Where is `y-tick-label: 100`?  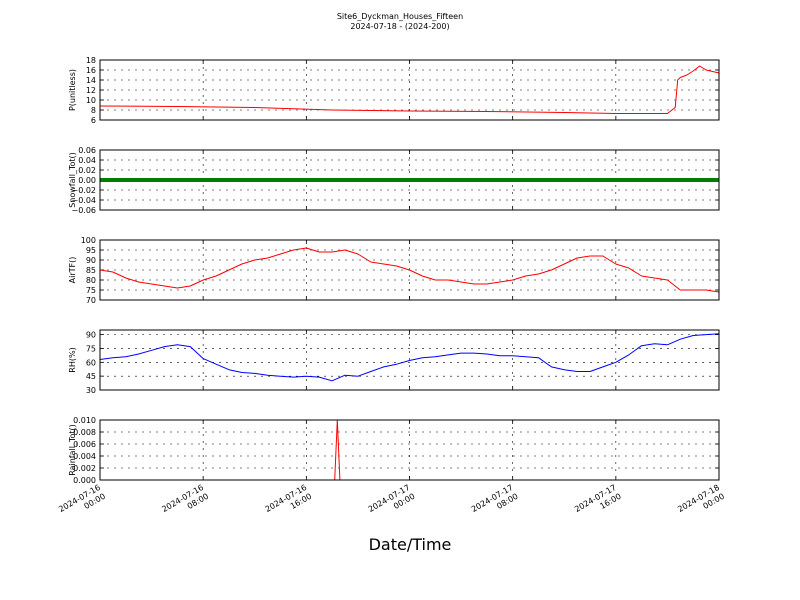
y-tick-label: 100 is located at coordinates (88, 240).